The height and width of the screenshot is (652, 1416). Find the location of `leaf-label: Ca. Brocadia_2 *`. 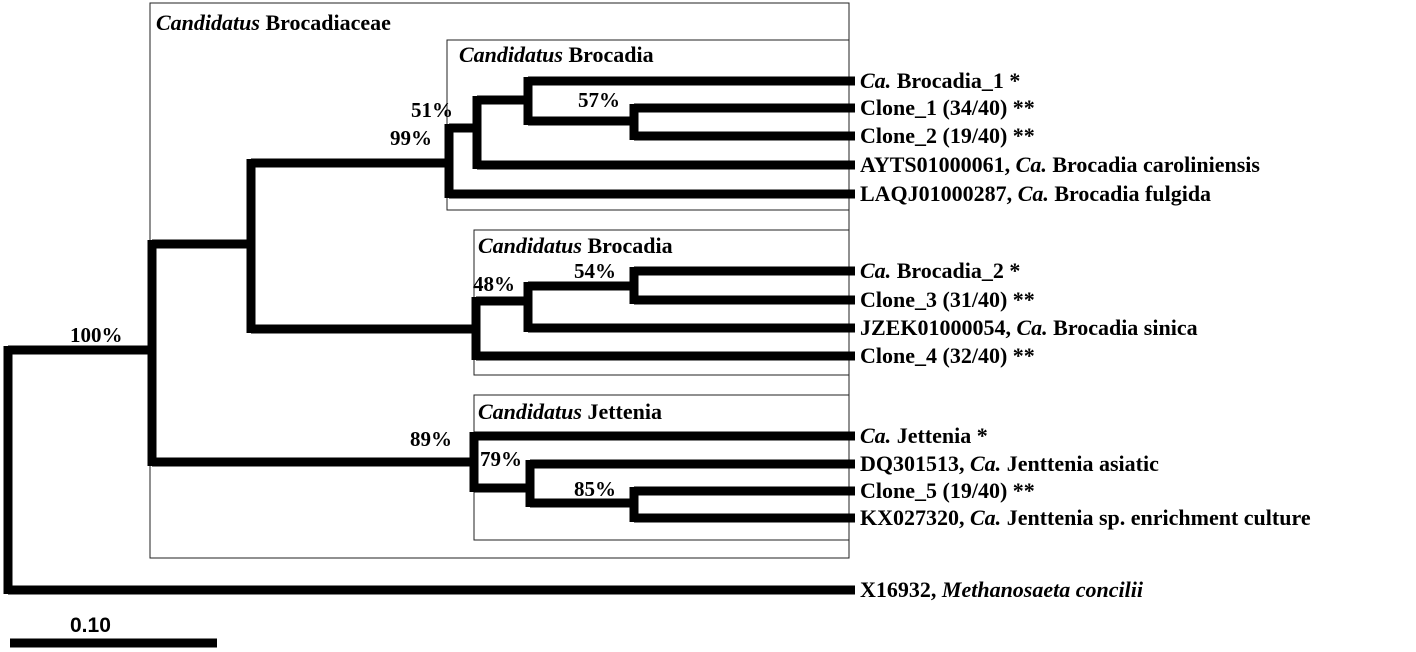

leaf-label: Ca. Brocadia_2 * is located at coordinates (940, 270).